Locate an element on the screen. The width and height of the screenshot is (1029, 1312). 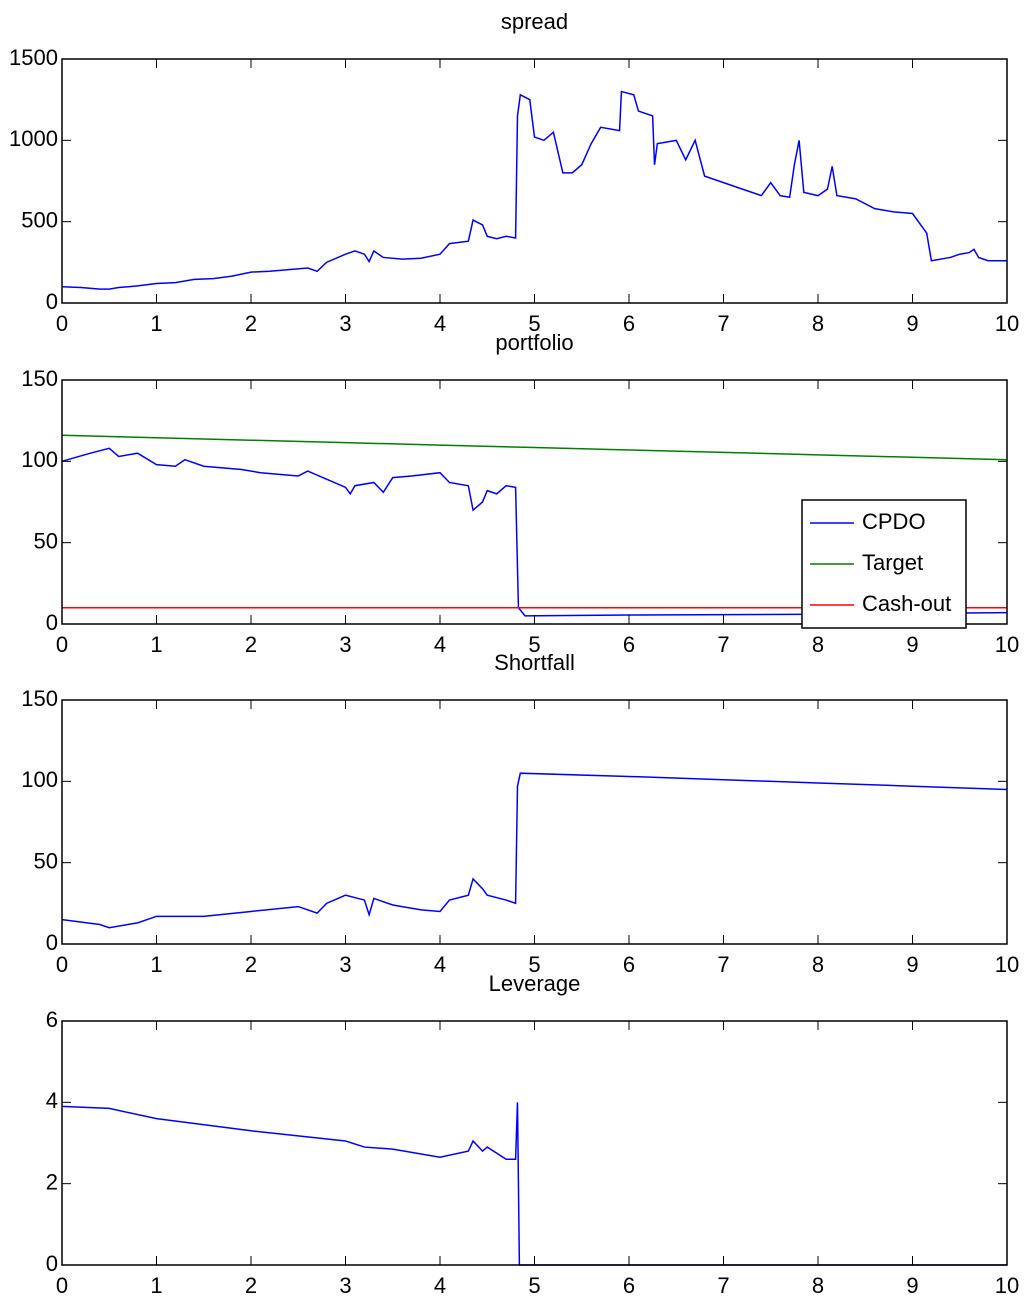
legend-label: Cash-out is located at coordinates (906, 603).